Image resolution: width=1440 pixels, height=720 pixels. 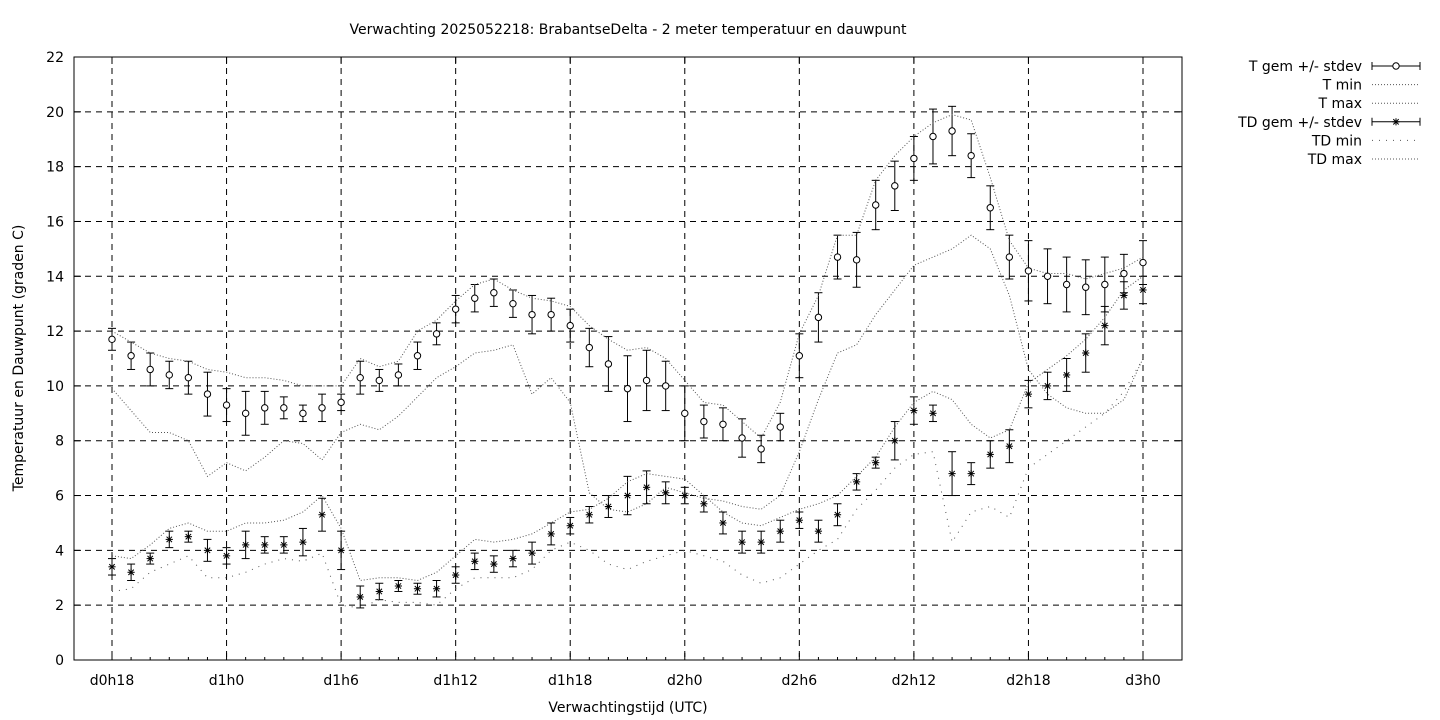 What do you see at coordinates (59, 497) in the screenshot?
I see `y-tick-label: 6` at bounding box center [59, 497].